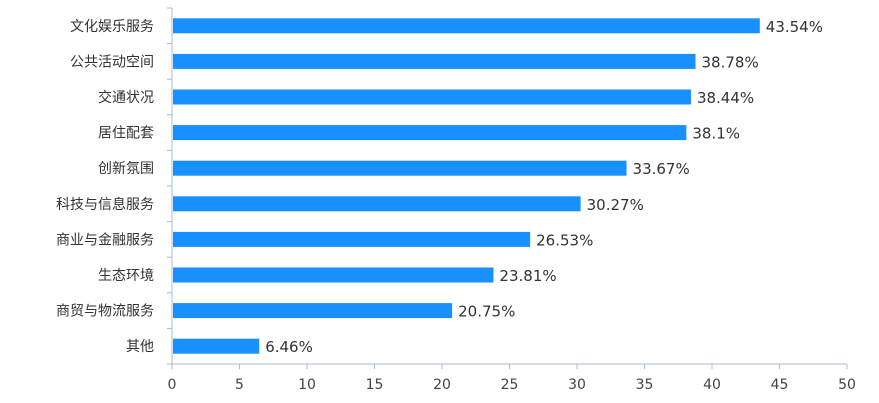 The width and height of the screenshot is (879, 403). What do you see at coordinates (126, 169) in the screenshot?
I see `category-label: 创新氛围` at bounding box center [126, 169].